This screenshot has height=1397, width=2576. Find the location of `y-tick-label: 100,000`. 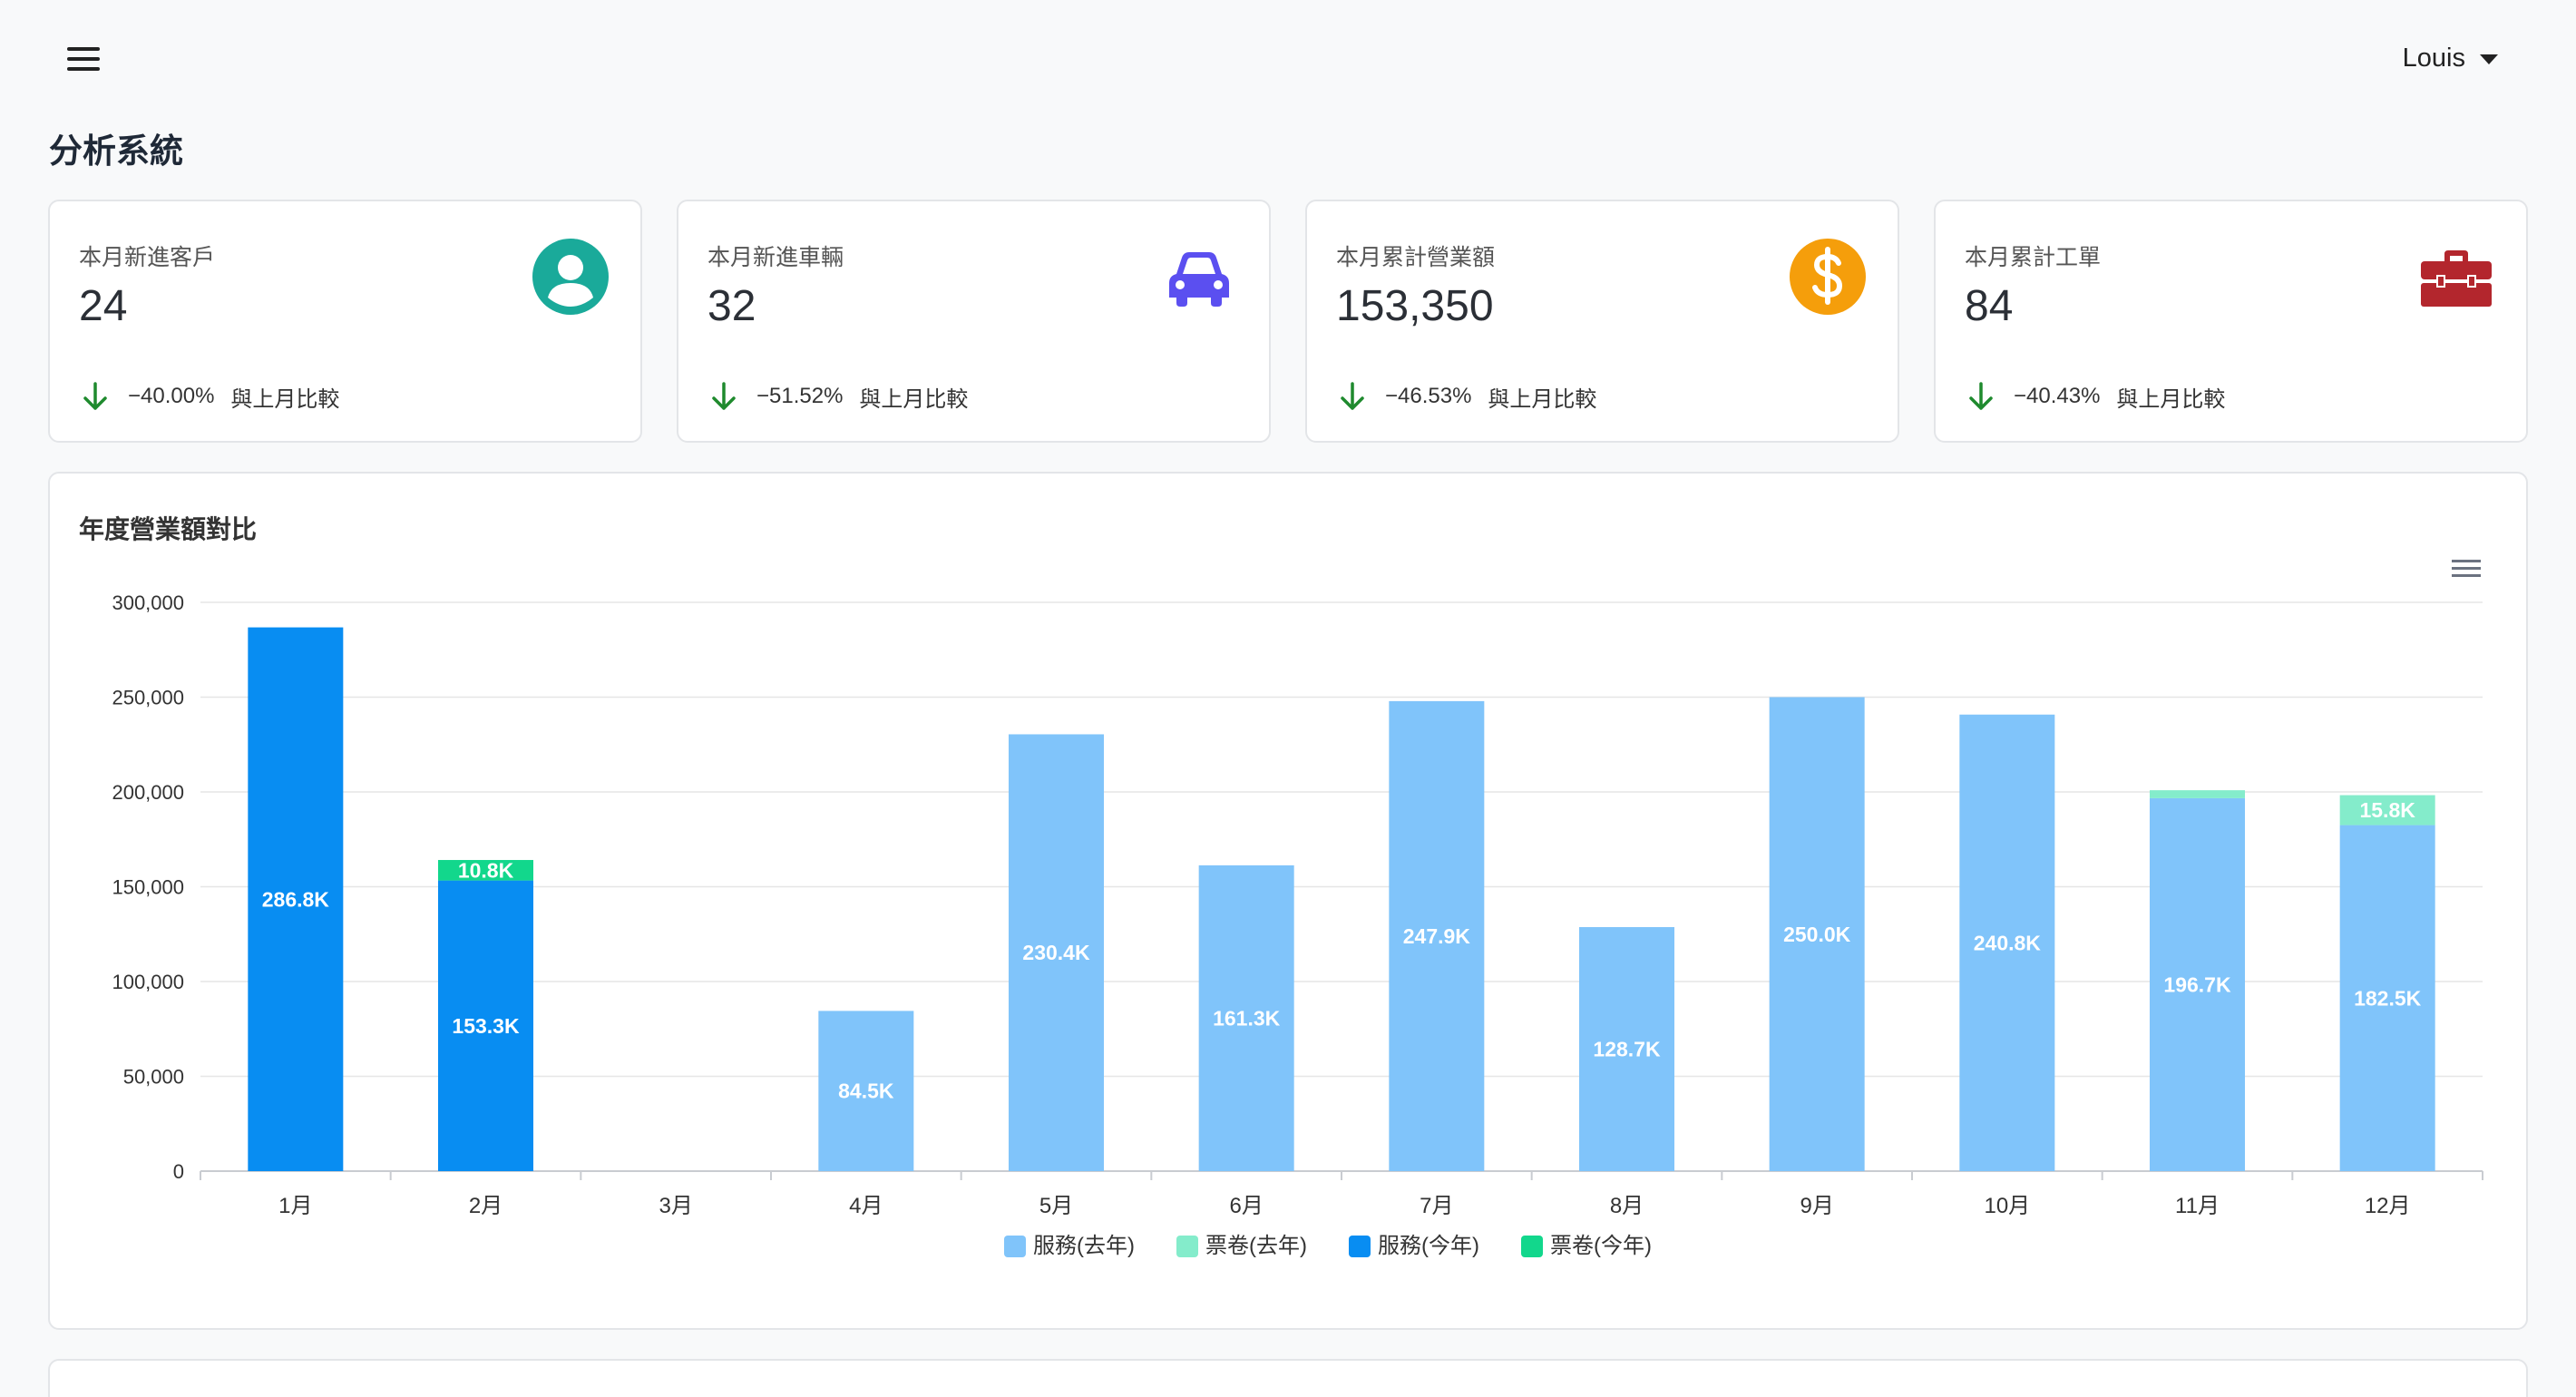

y-tick-label: 100,000 is located at coordinates (148, 982).